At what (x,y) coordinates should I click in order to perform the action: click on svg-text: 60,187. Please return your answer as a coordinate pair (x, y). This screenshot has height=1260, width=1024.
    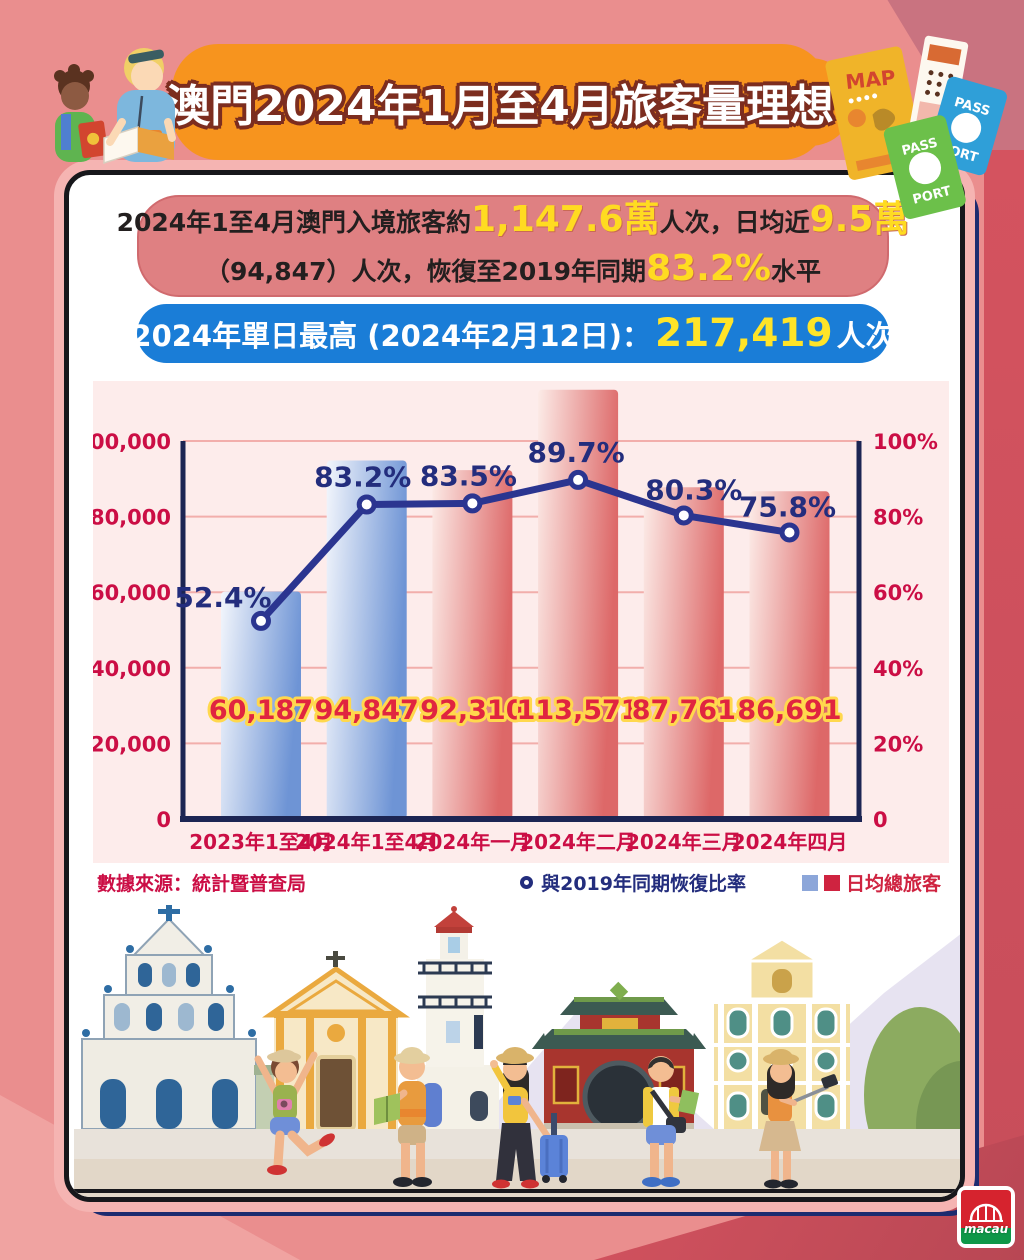
    Looking at the image, I should click on (261, 710).